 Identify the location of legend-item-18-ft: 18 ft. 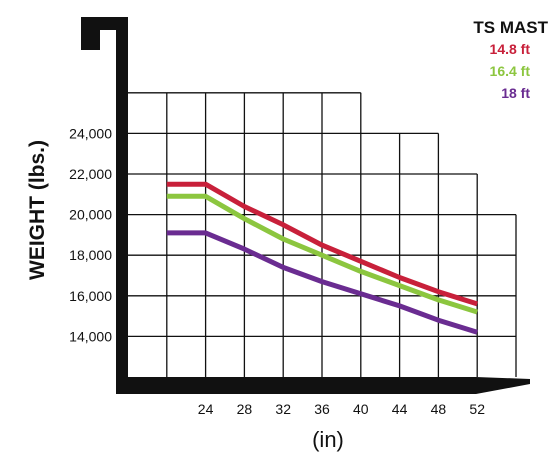
(515, 93).